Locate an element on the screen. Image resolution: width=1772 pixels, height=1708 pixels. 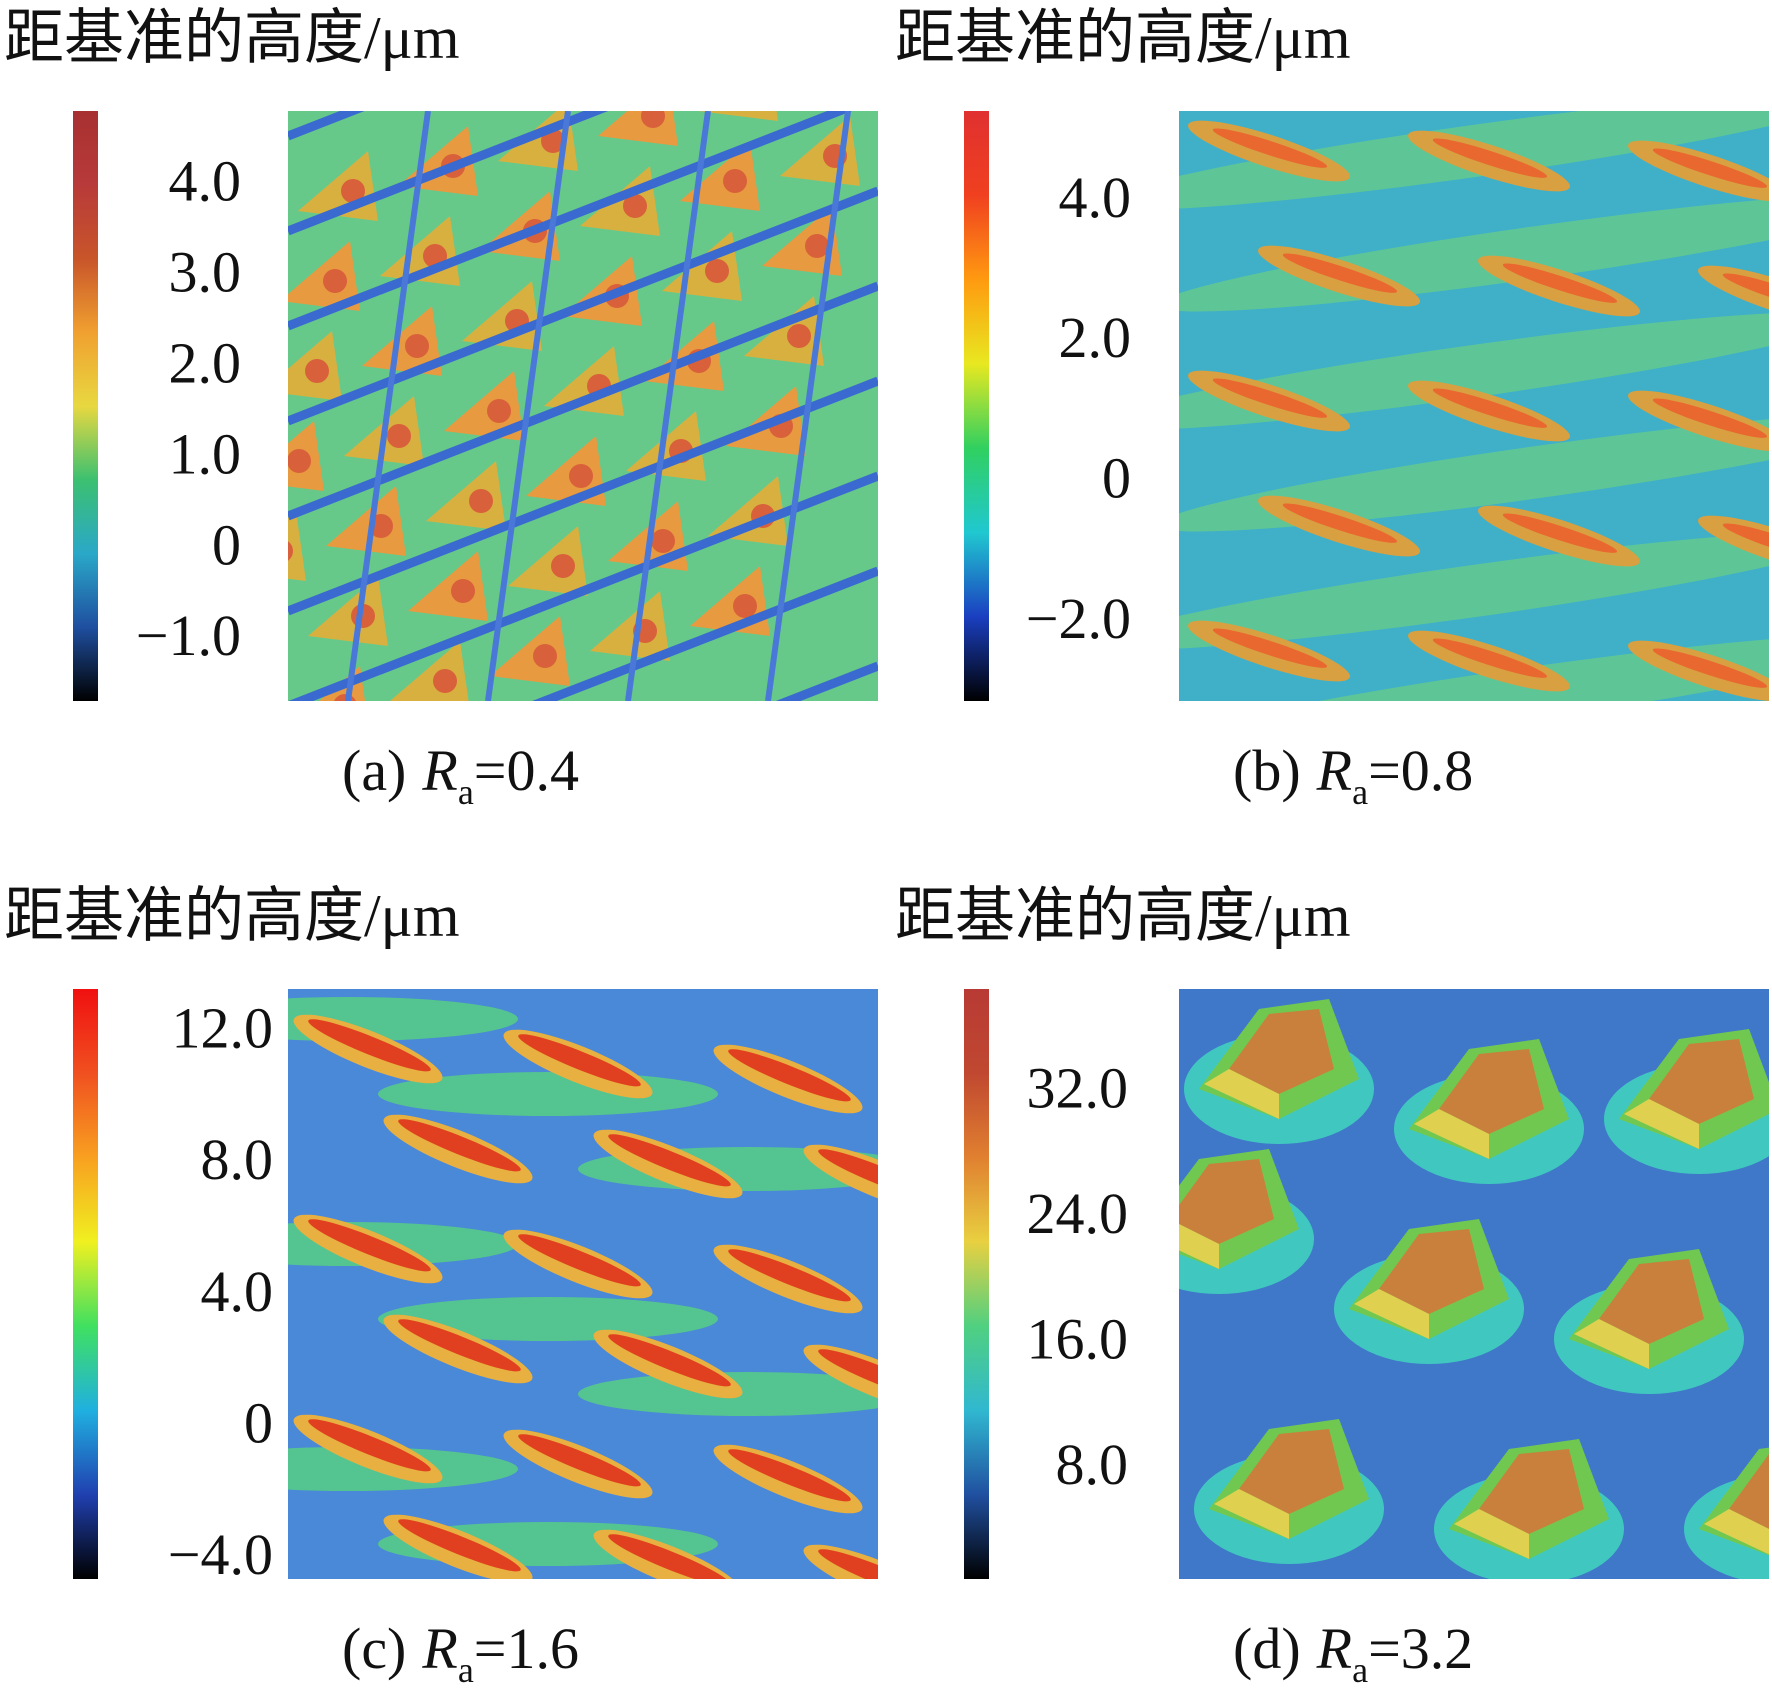
colorbar-tick-label: 3.0 is located at coordinates (205, 272).